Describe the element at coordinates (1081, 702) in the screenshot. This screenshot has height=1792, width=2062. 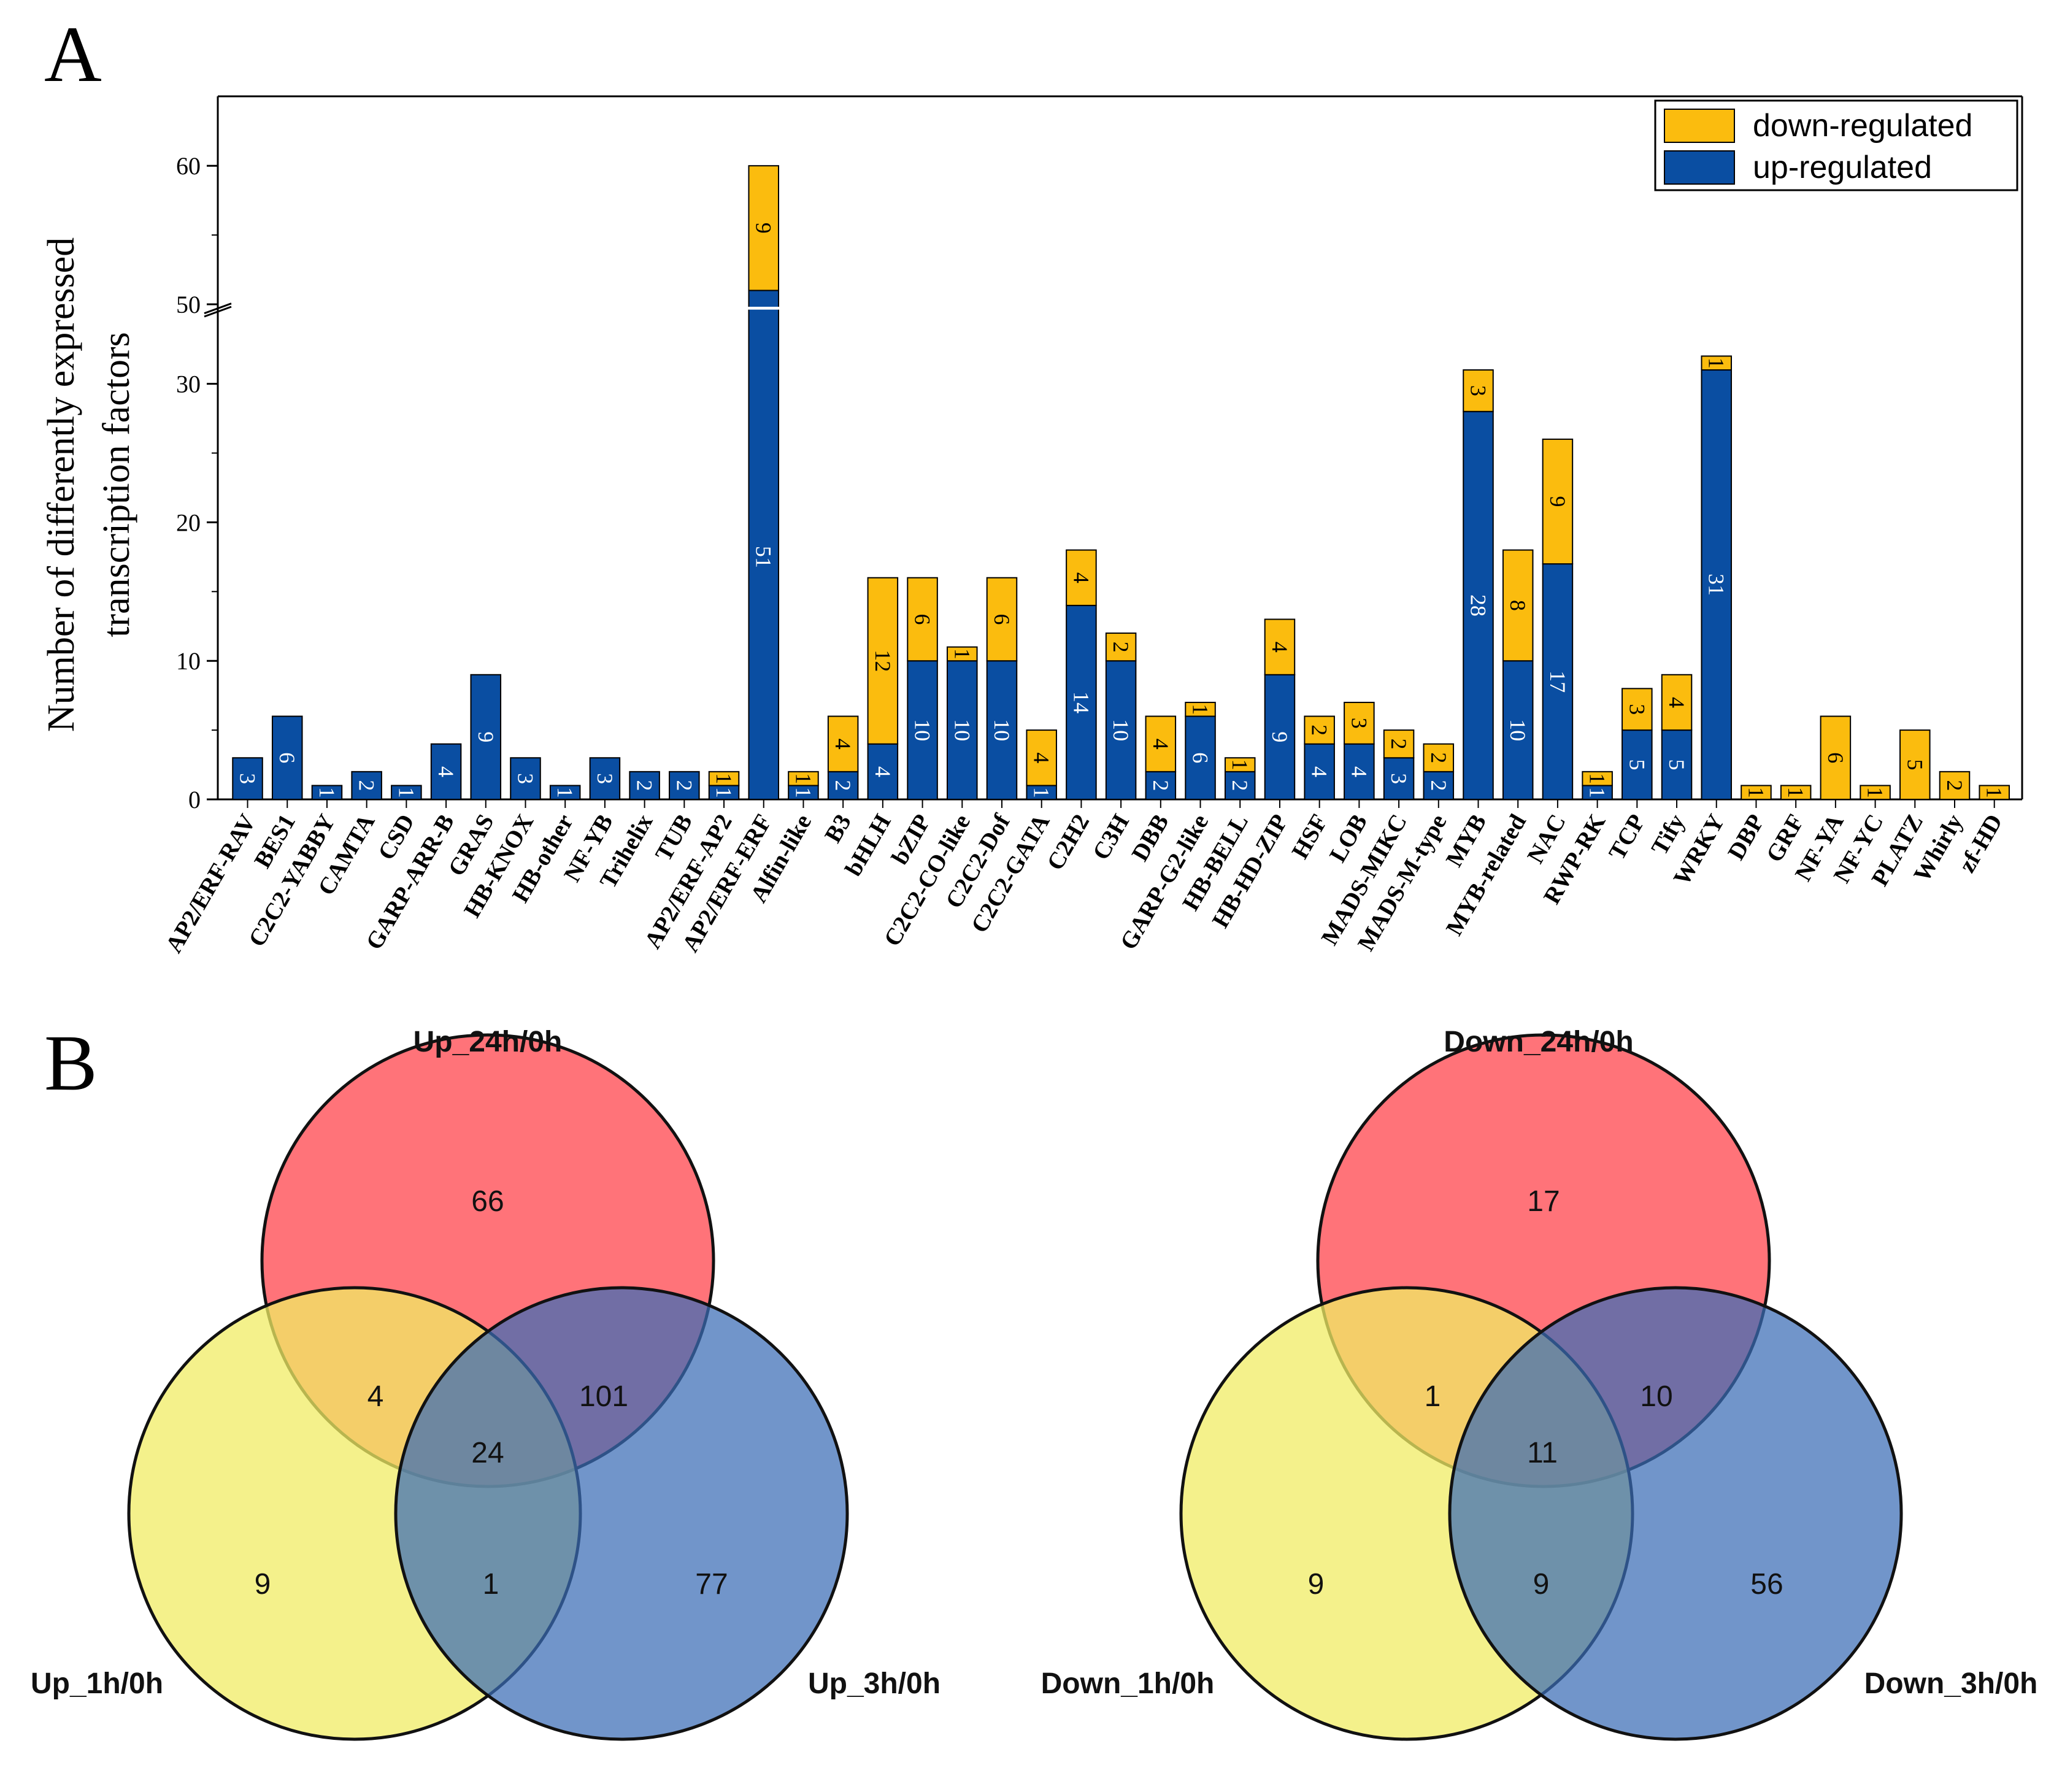
I see `bar-up-label-c2h2: 14` at that location.